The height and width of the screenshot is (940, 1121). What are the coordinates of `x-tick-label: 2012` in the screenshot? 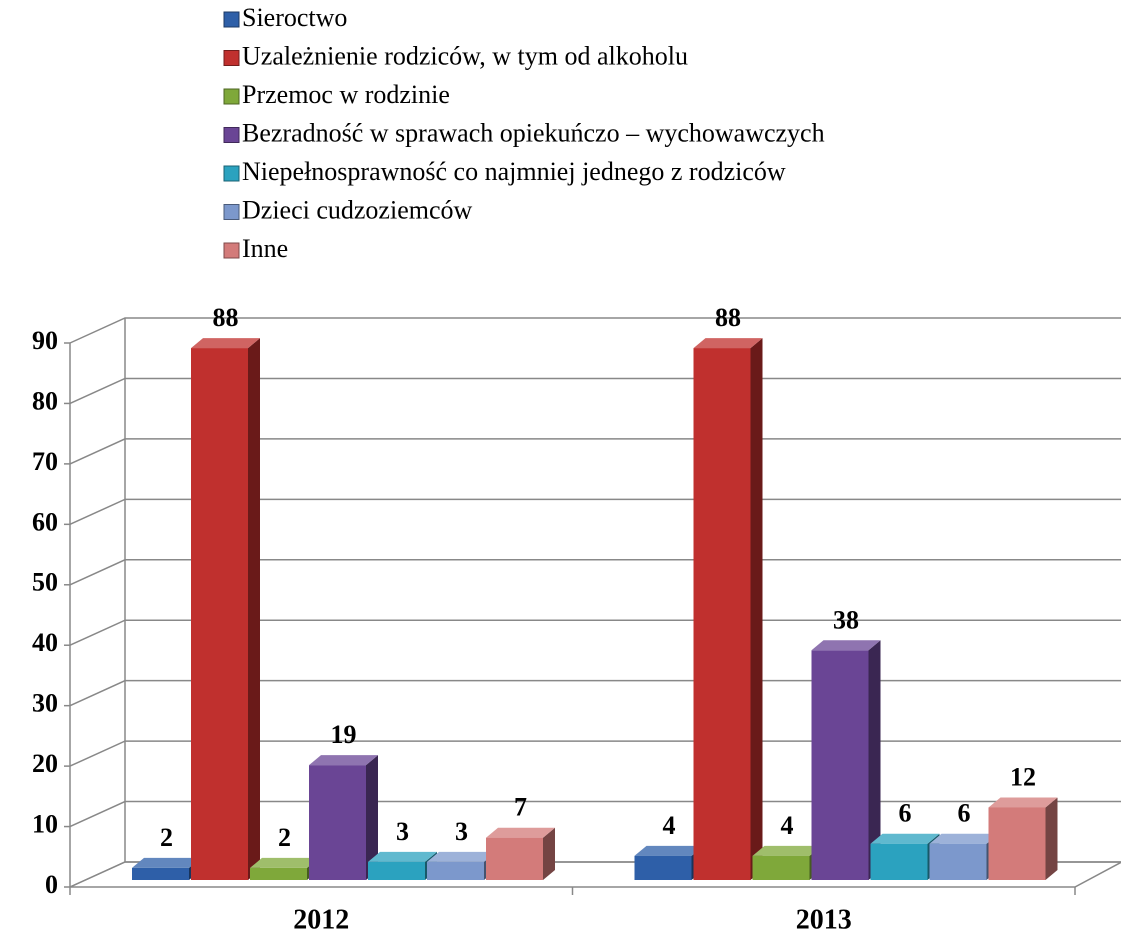 It's located at (321, 919).